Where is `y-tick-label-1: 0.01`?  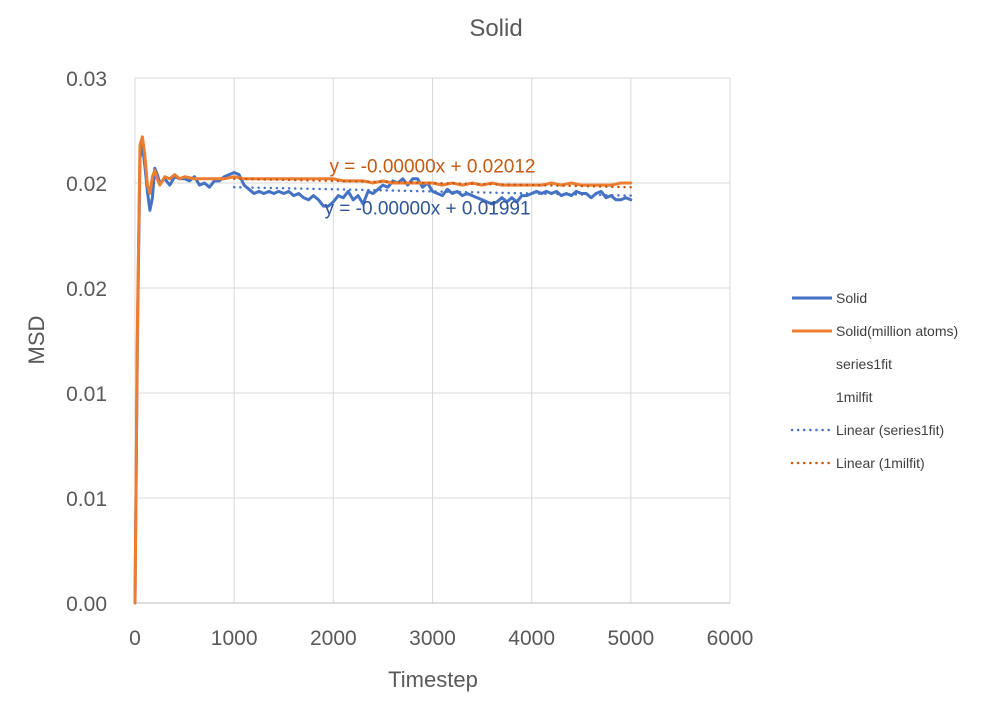 y-tick-label-1: 0.01 is located at coordinates (86, 499).